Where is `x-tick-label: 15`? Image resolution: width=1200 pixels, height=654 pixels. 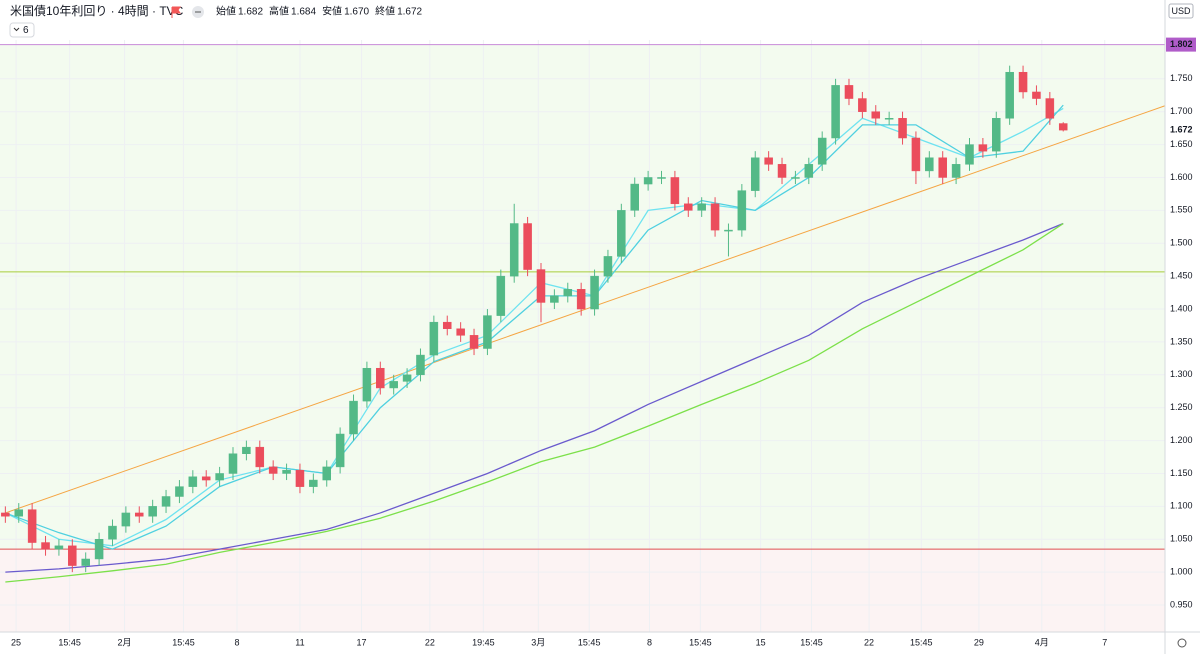 x-tick-label: 15 is located at coordinates (761, 642).